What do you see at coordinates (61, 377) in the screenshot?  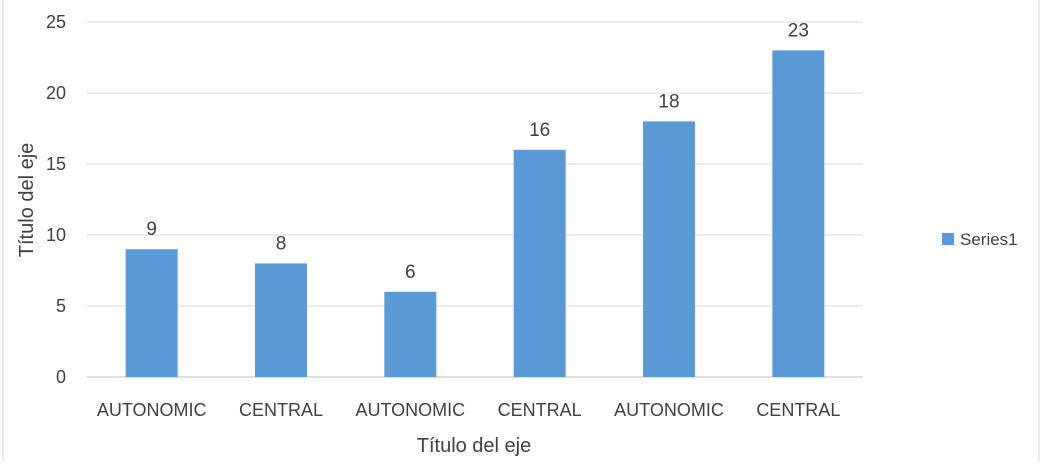 I see `y-tick-label: 0` at bounding box center [61, 377].